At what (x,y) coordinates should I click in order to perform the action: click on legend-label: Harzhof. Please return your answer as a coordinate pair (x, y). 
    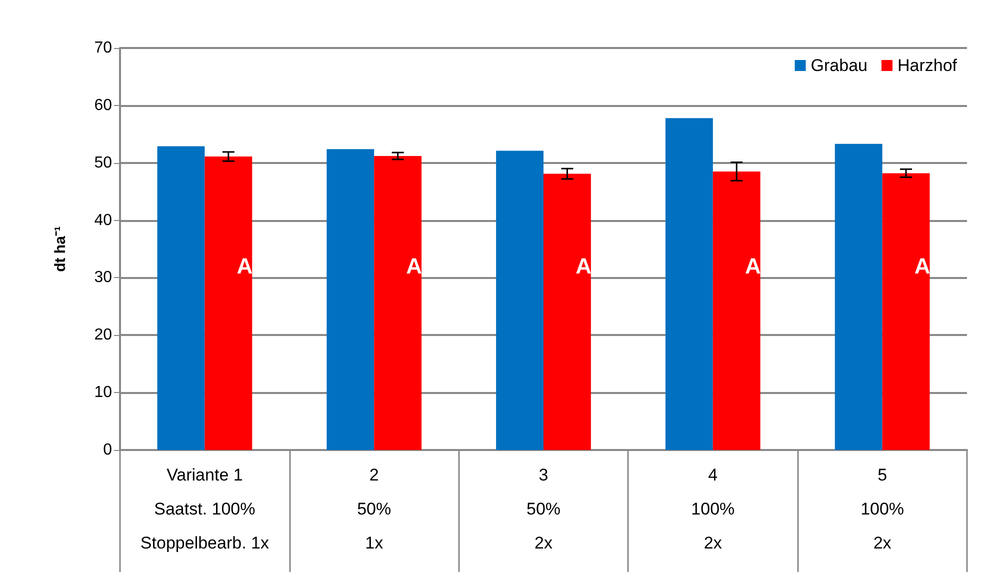
    Looking at the image, I should click on (927, 65).